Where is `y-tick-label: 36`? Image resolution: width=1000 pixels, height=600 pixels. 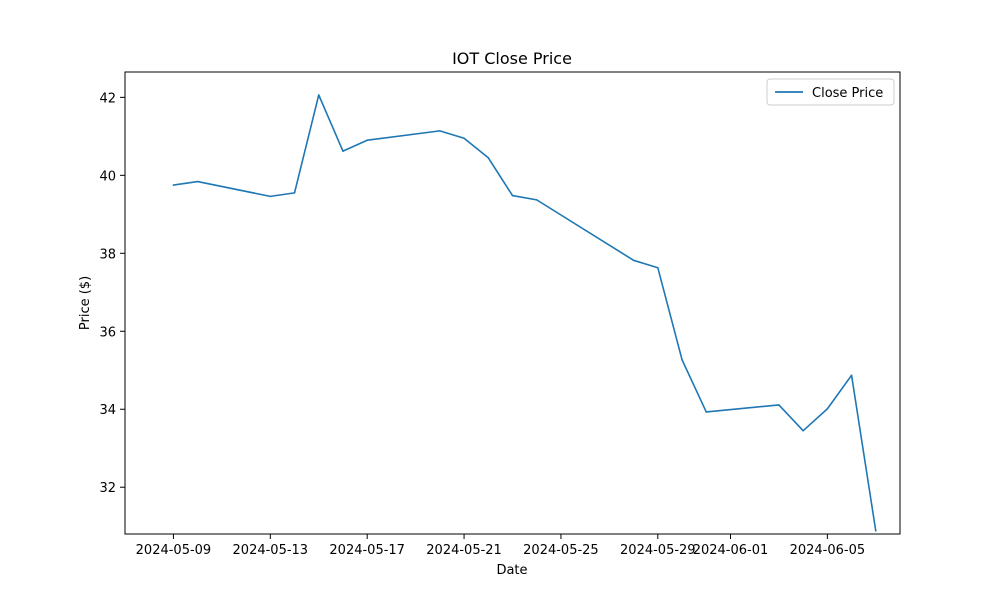 y-tick-label: 36 is located at coordinates (107, 332).